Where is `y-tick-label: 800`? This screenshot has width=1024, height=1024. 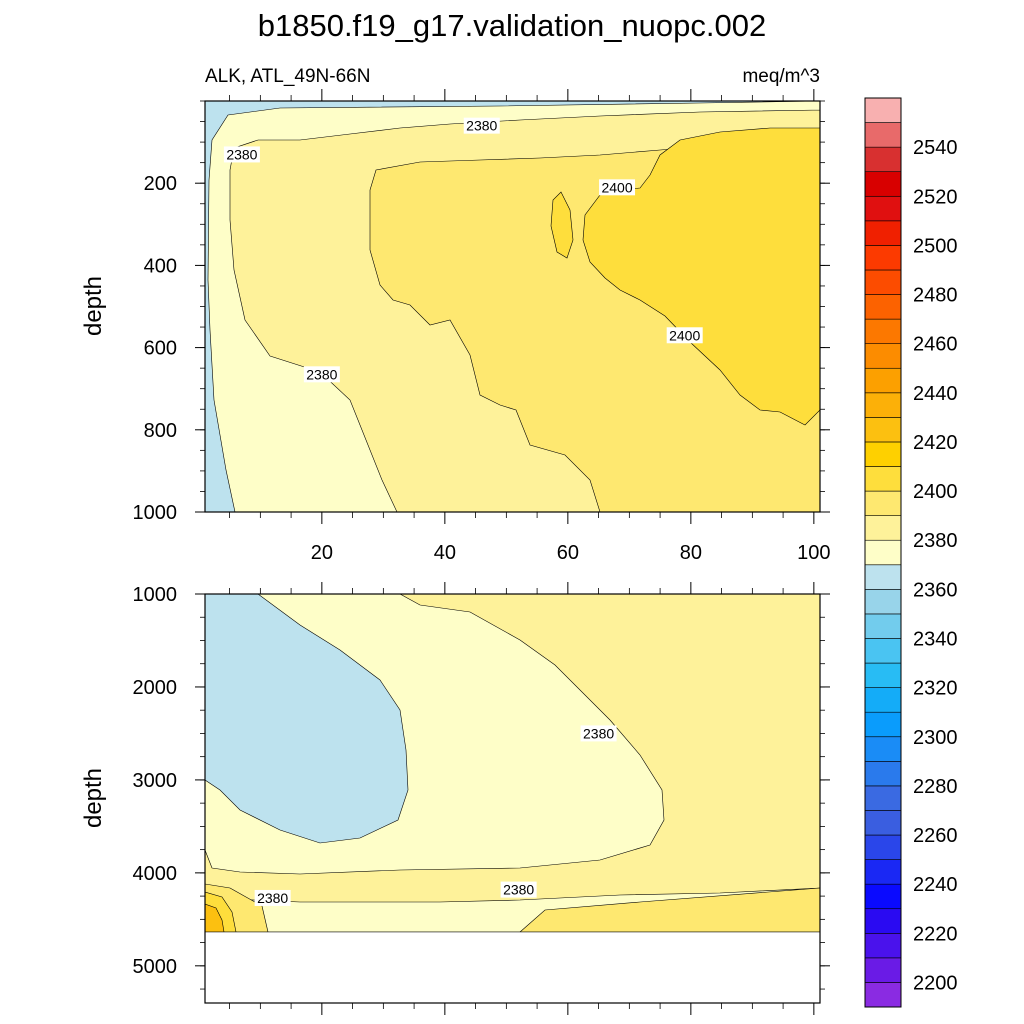
y-tick-label: 800 is located at coordinates (160, 431).